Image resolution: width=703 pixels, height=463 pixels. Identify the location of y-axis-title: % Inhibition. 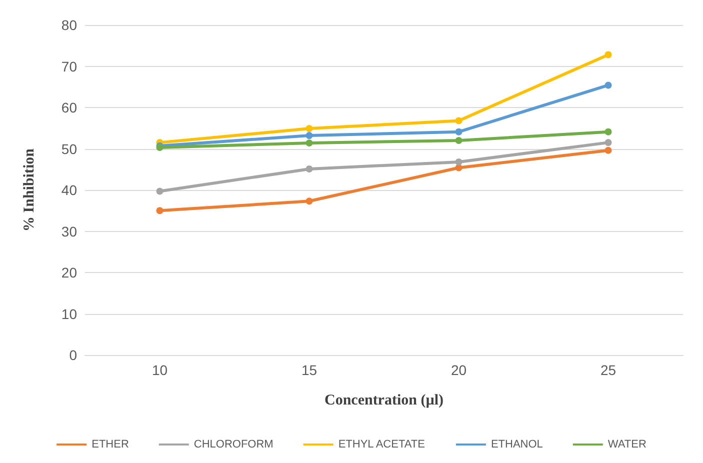
(30, 190).